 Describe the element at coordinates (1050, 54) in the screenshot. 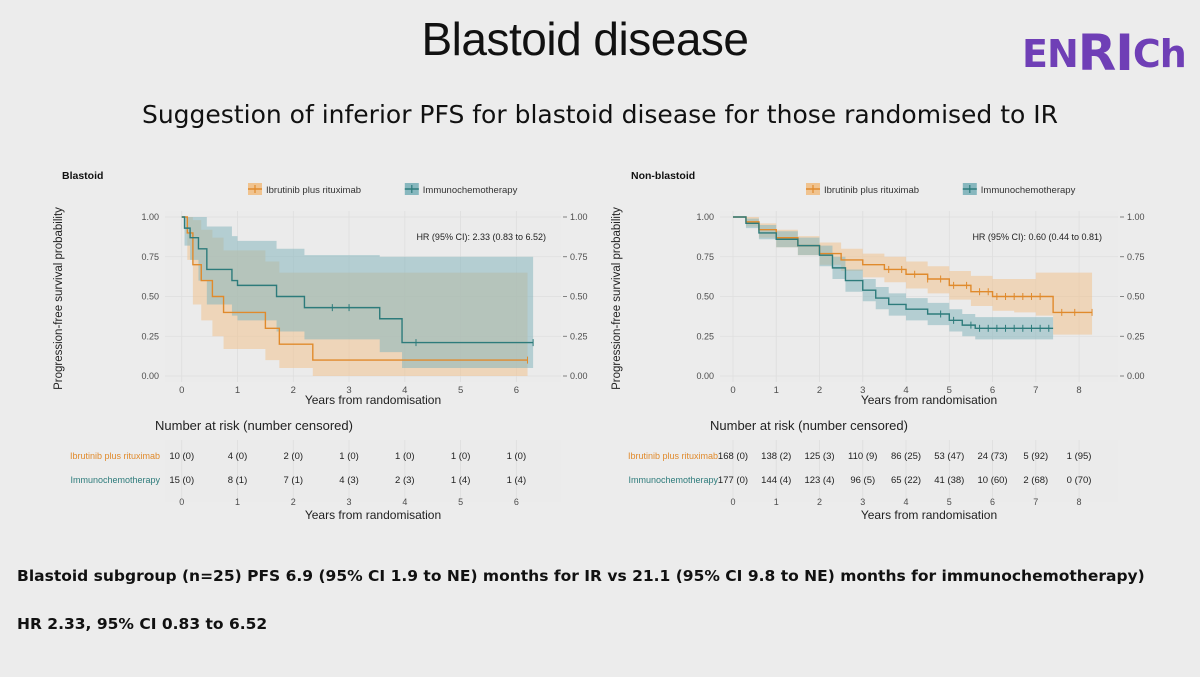

I see `logo-part-1: EN` at that location.